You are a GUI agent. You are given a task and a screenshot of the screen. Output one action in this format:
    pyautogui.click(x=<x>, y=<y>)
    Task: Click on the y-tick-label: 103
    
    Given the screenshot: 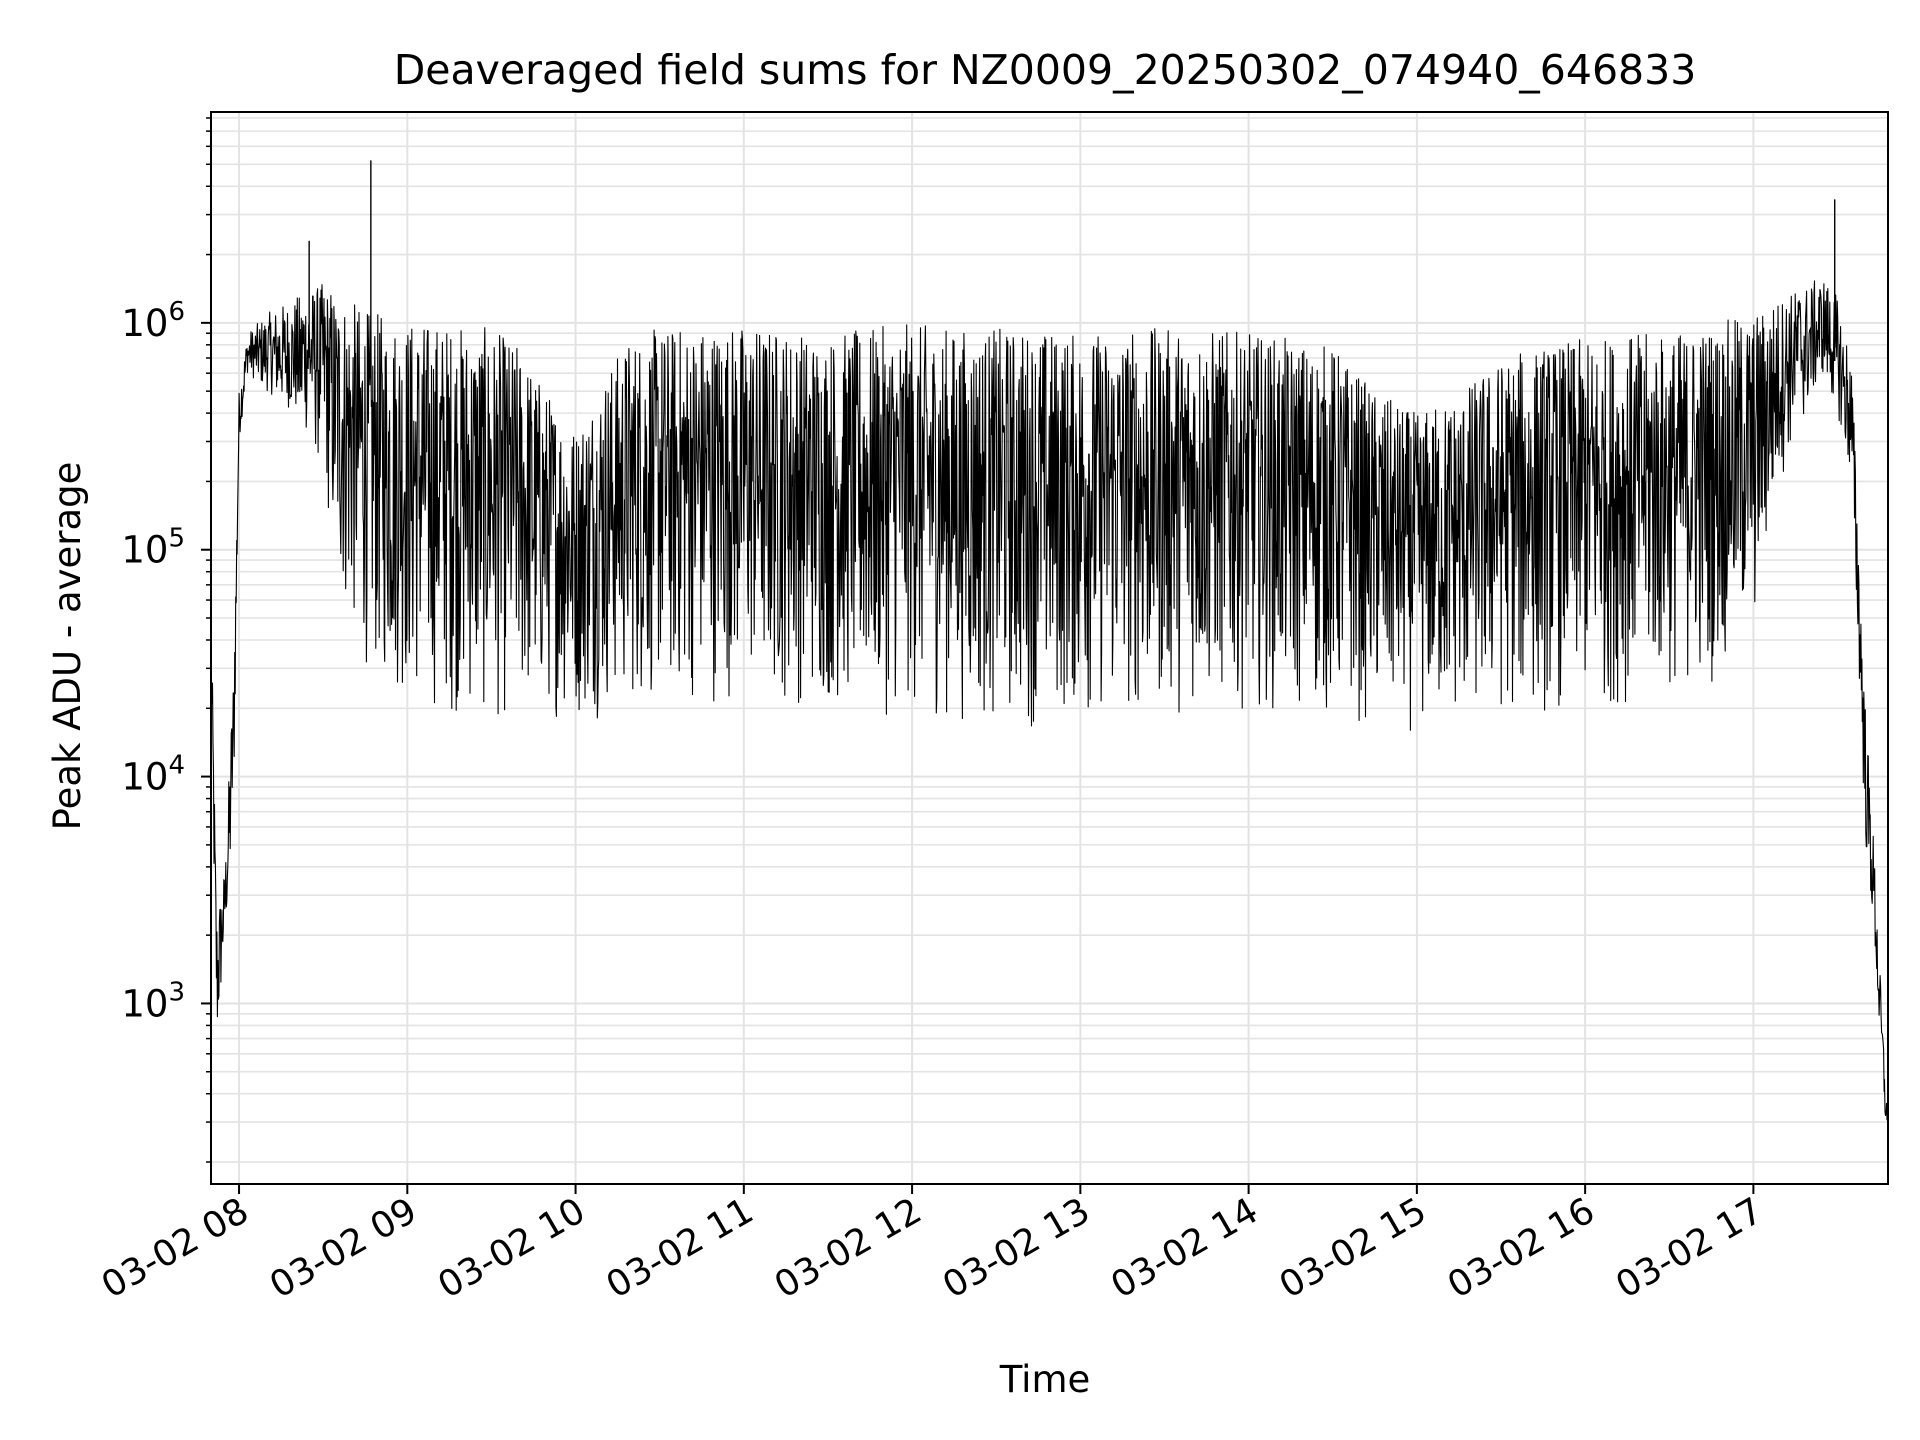 What is the action you would take?
    pyautogui.click(x=153, y=1001)
    